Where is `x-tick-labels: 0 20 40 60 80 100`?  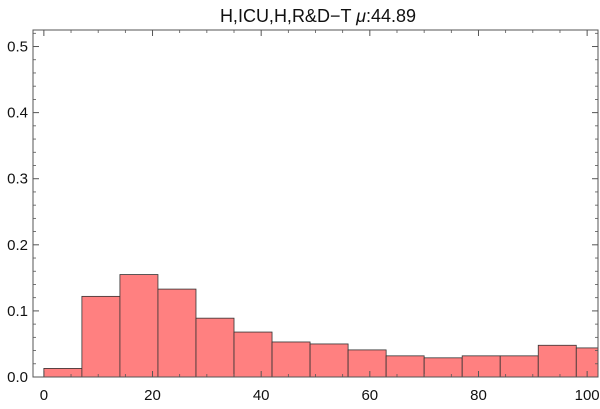
x-tick-labels: 0 20 40 60 80 100 is located at coordinates (320, 395).